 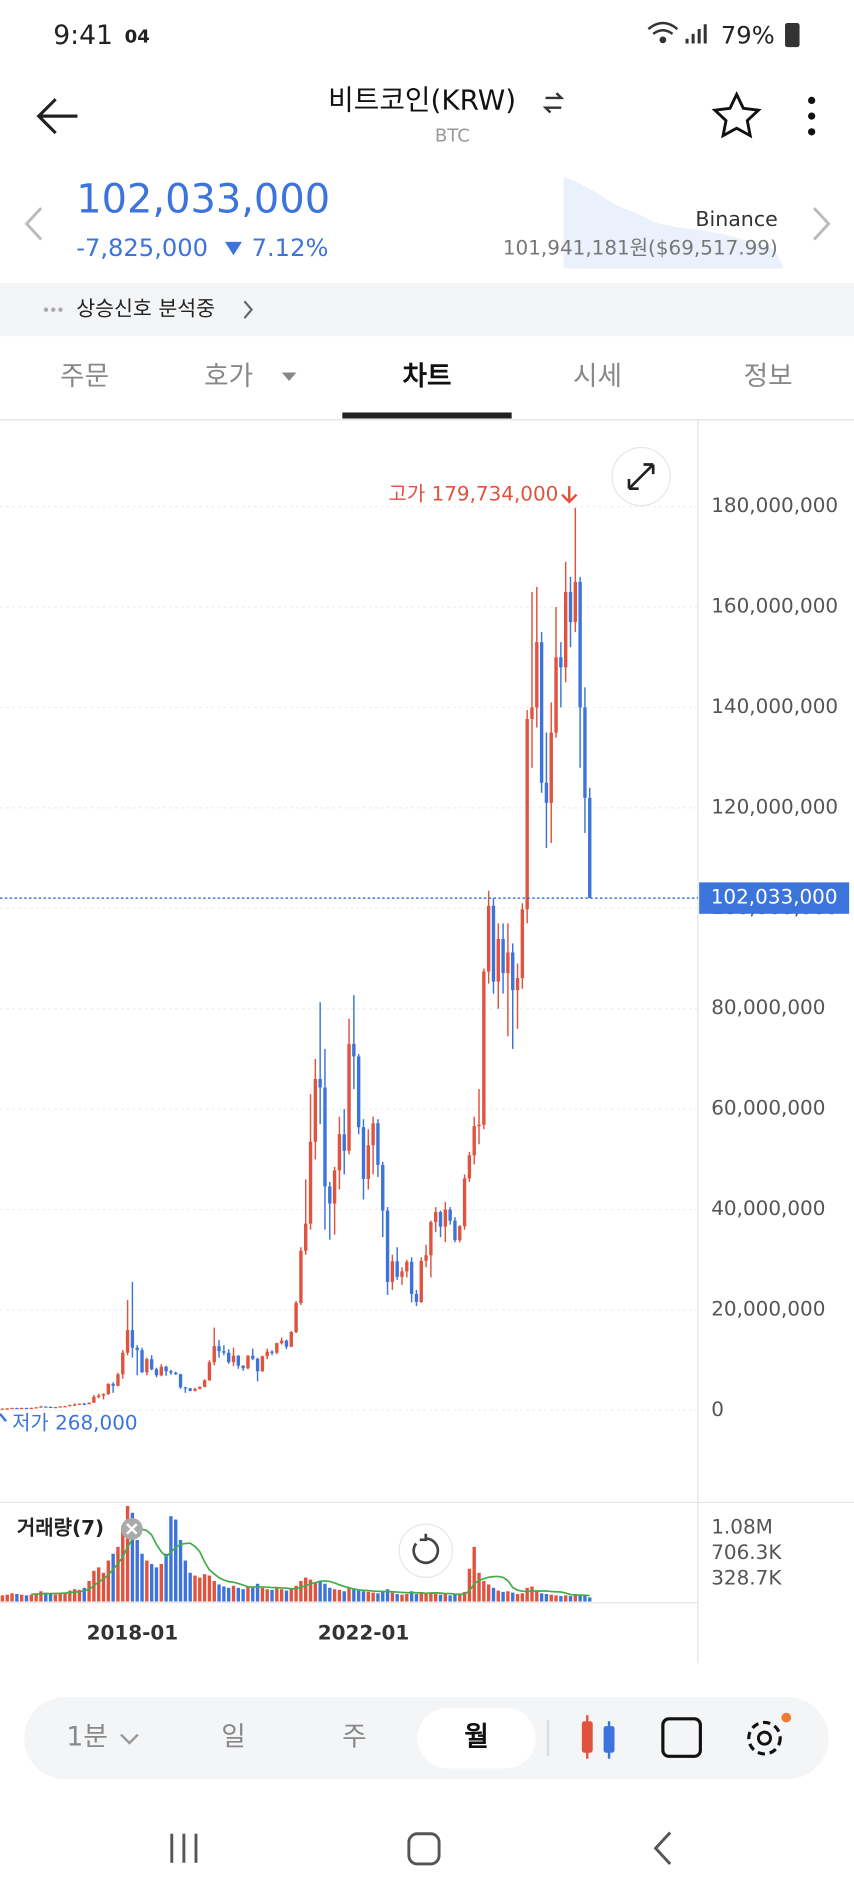 What do you see at coordinates (354, 1737) in the screenshot?
I see `interval-option: 주` at bounding box center [354, 1737].